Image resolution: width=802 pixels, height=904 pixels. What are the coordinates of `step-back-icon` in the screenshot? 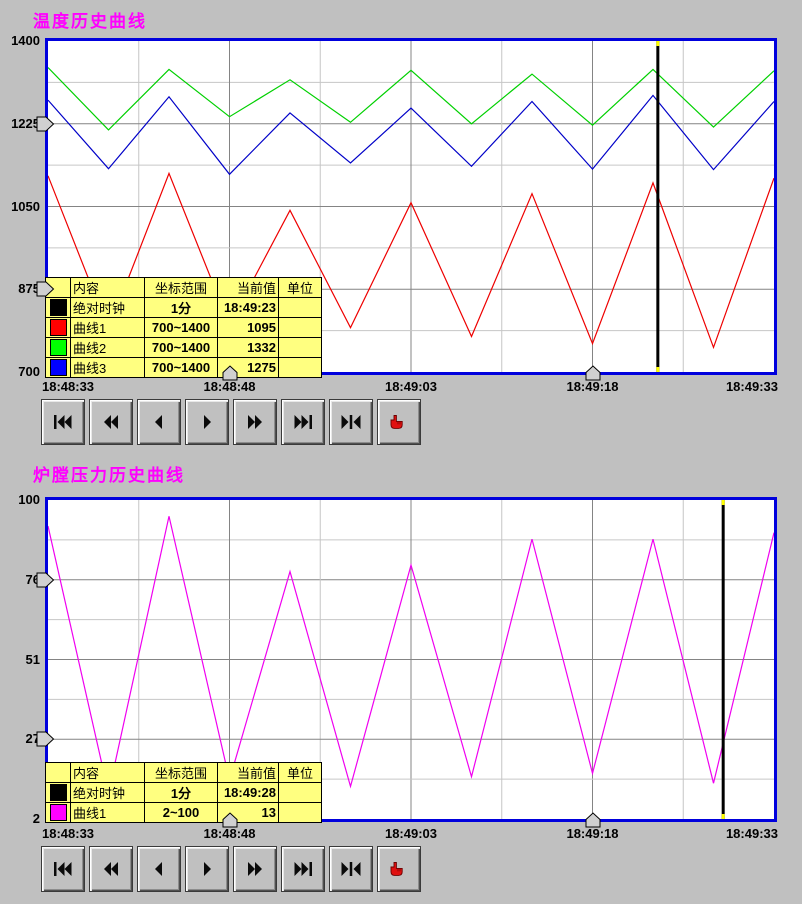 It's located at (158, 422).